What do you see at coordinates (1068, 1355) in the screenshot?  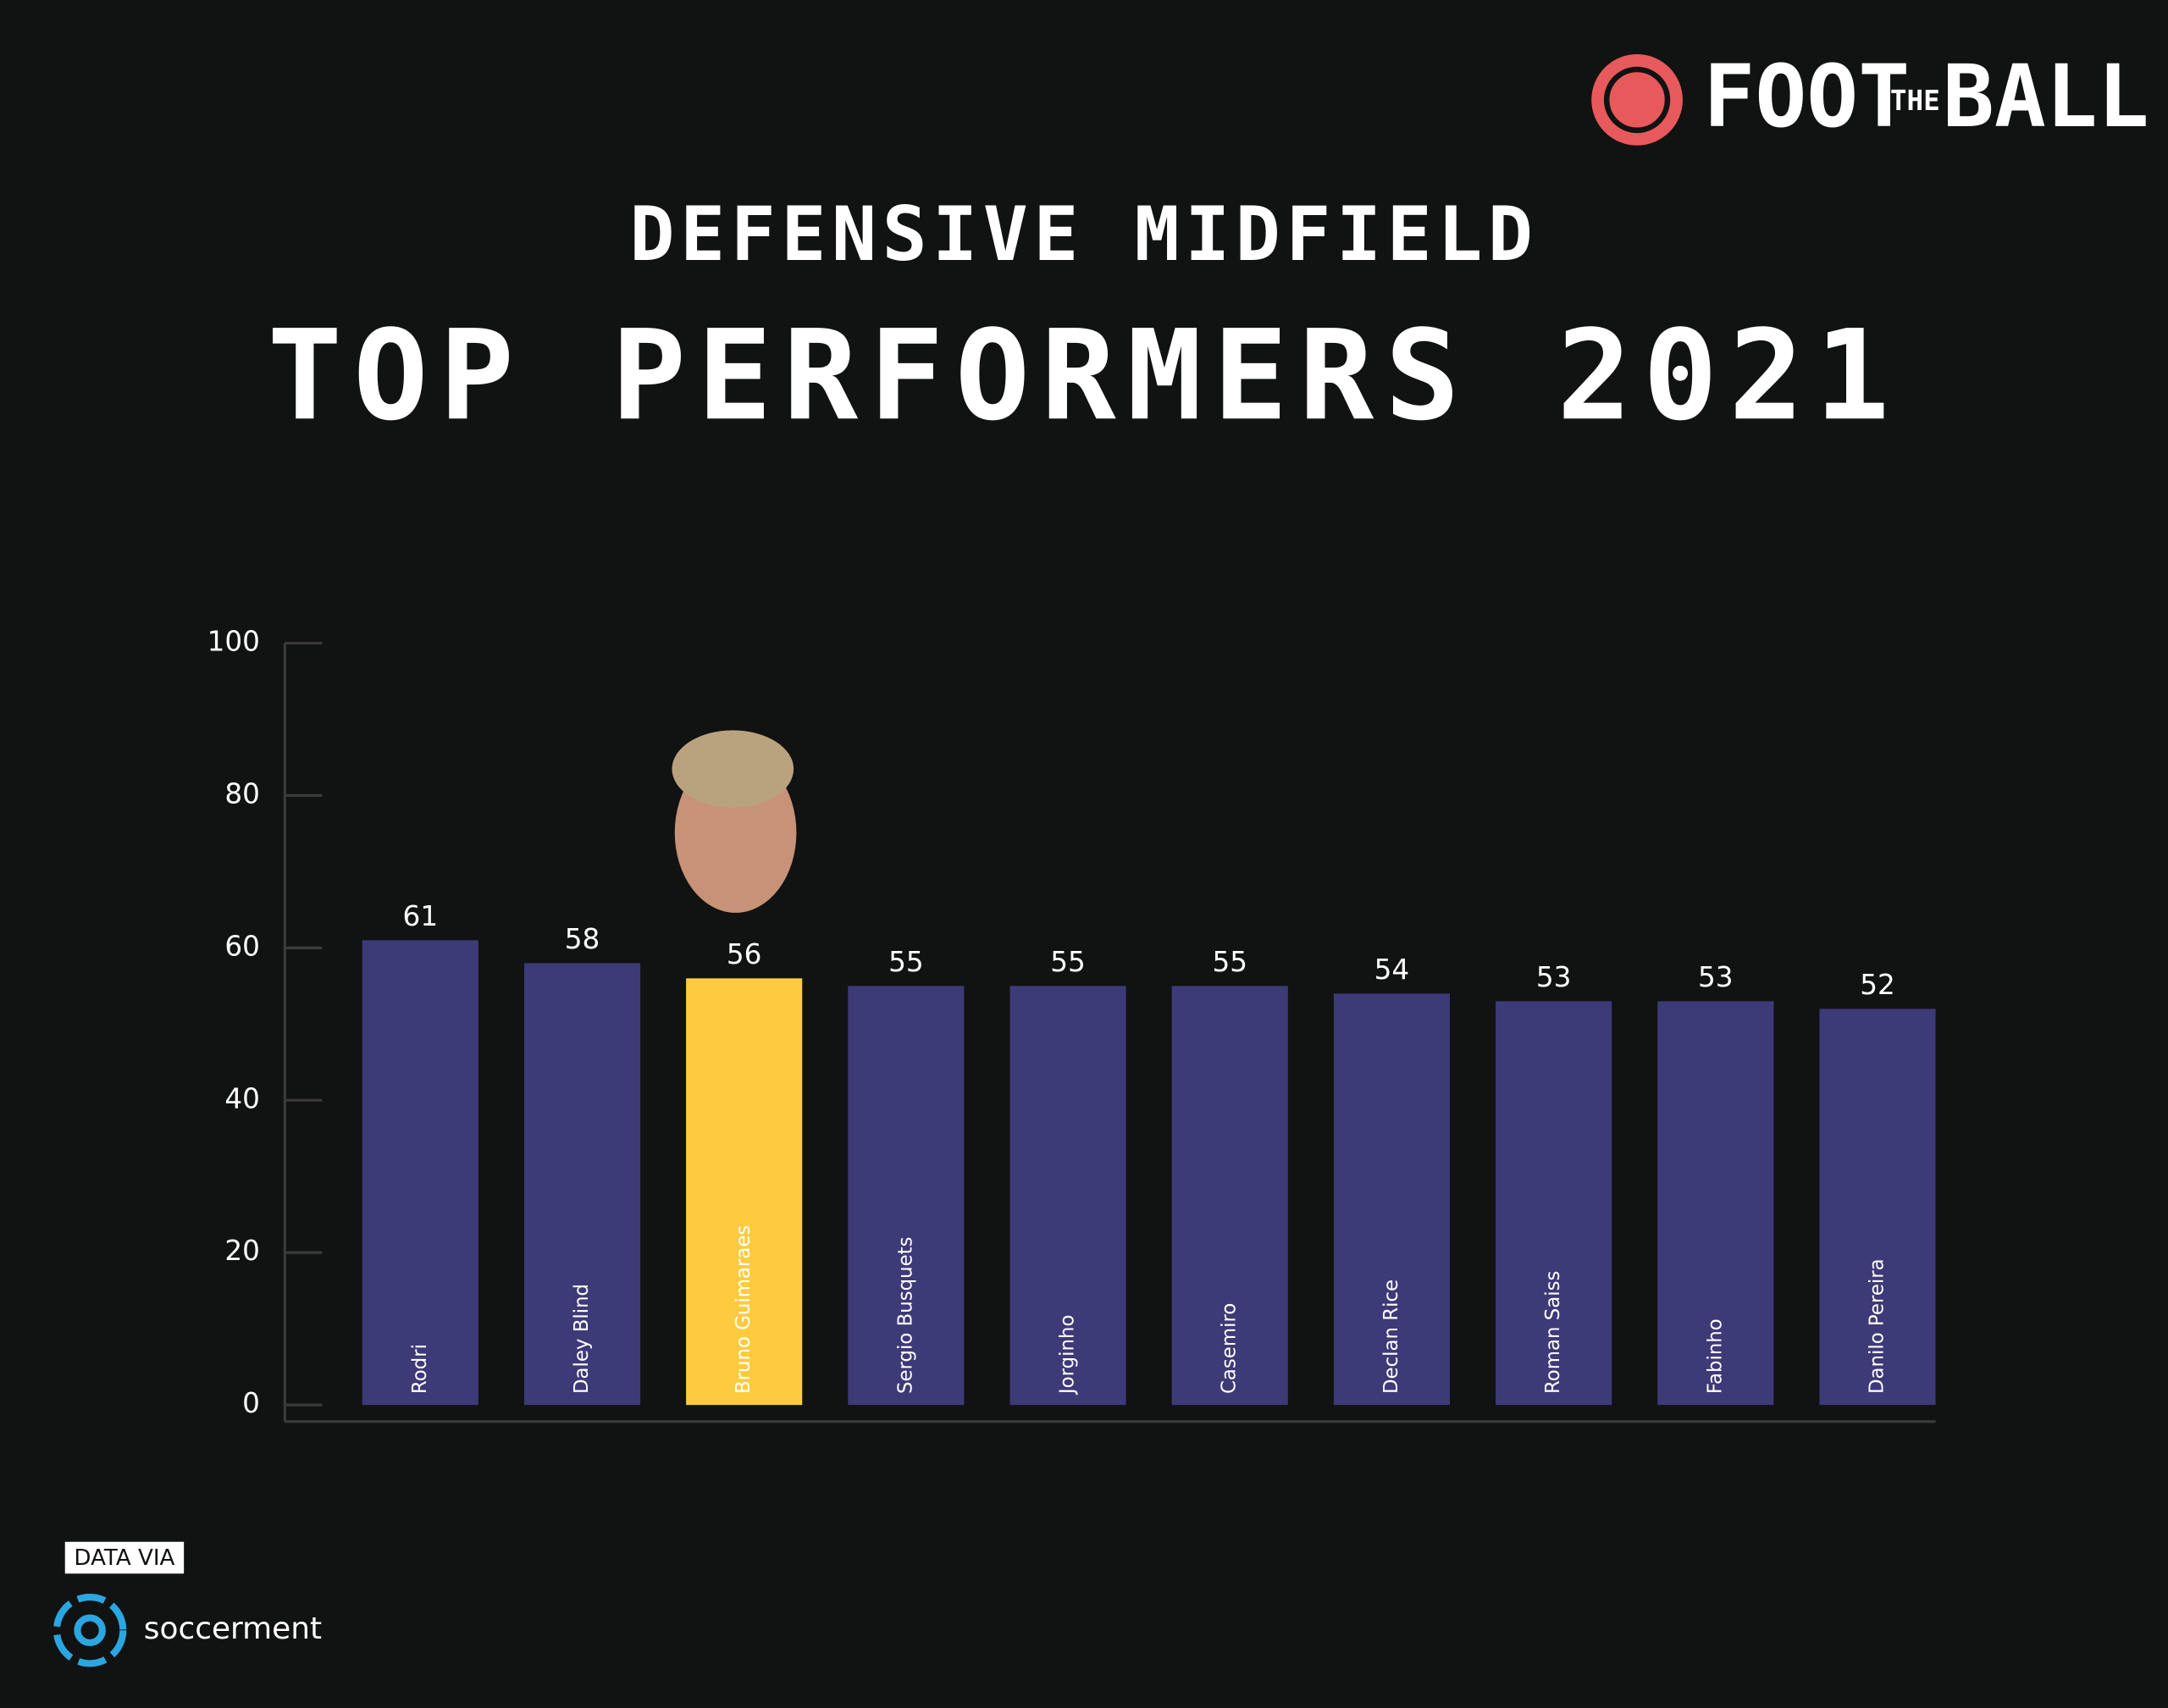 I see `x-tick-label: Jorginho` at bounding box center [1068, 1355].